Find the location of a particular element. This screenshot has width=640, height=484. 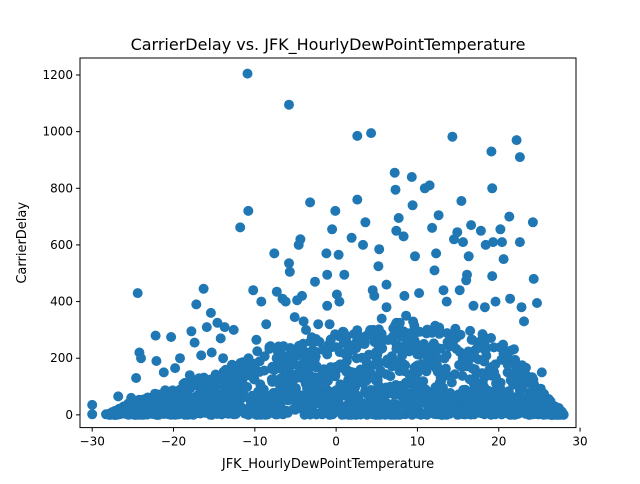

y-tick-label: 1200 is located at coordinates (57, 75).